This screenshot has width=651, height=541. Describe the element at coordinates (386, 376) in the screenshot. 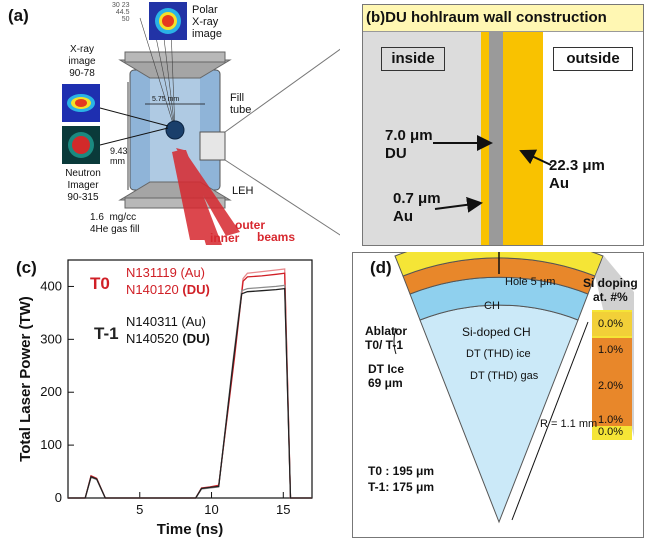

I see `dt-ice-label: DT Ice 69 μm` at that location.